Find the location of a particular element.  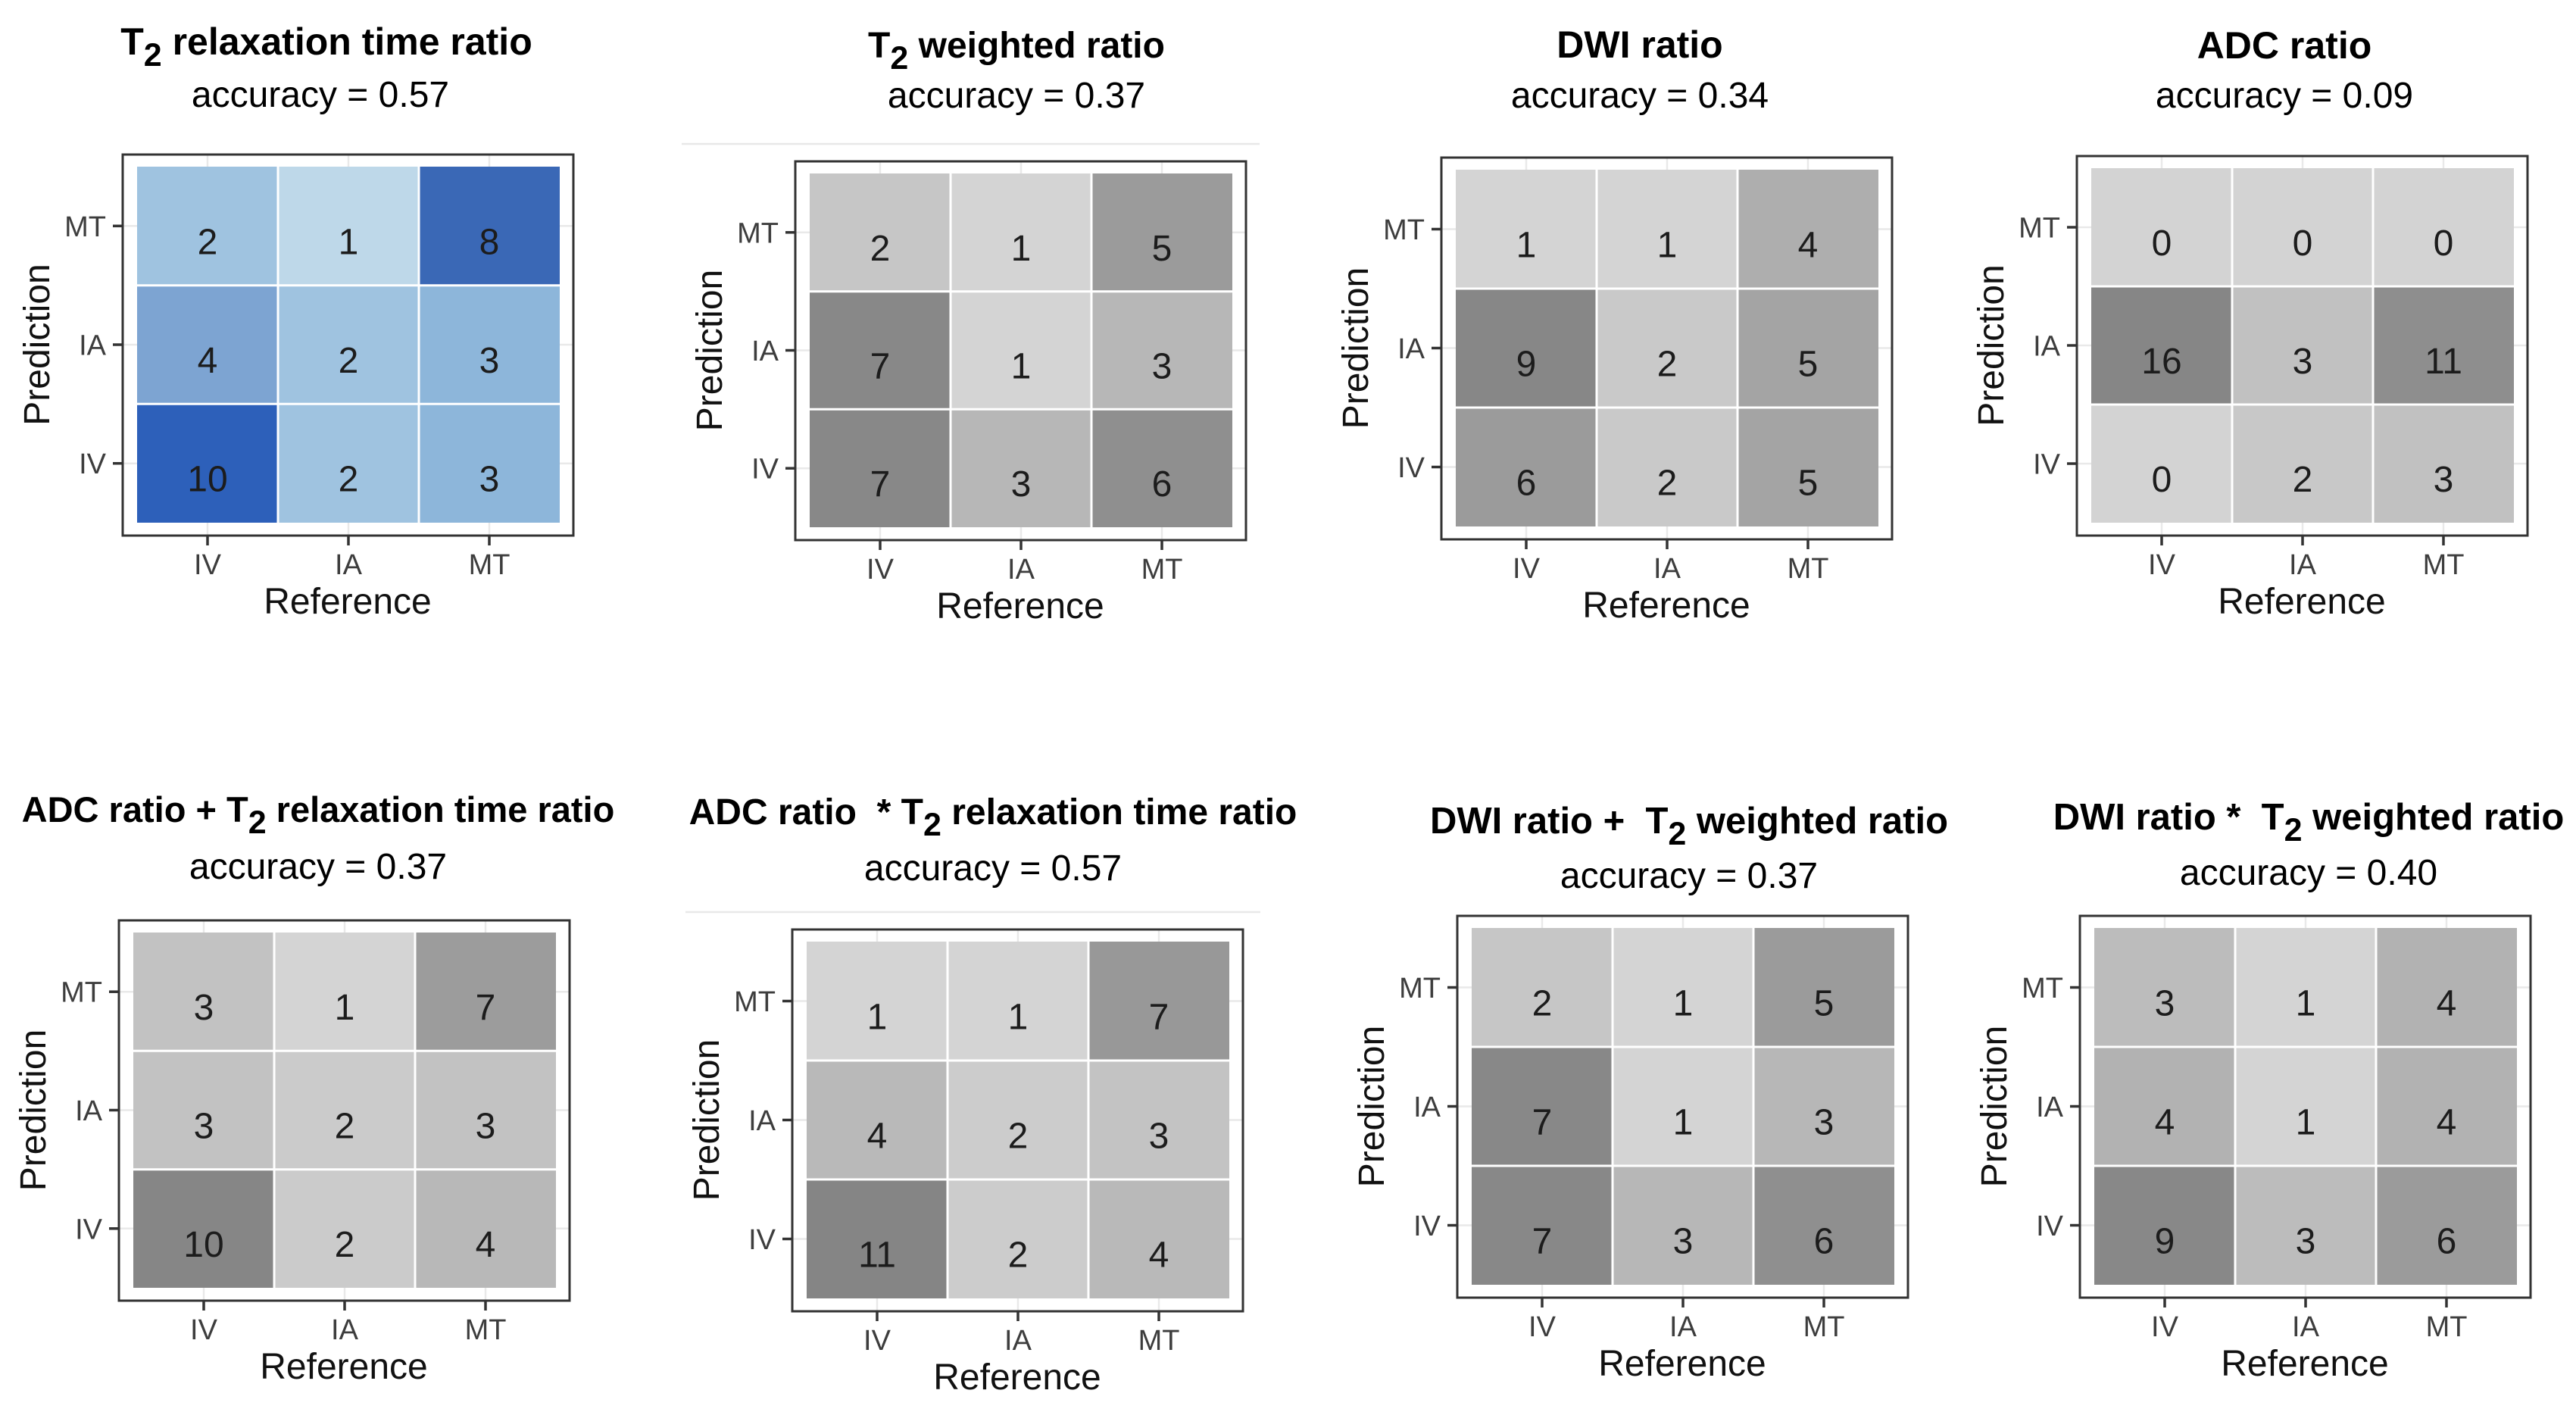

svg-text: accuracy = 0.57 is located at coordinates (321, 95).